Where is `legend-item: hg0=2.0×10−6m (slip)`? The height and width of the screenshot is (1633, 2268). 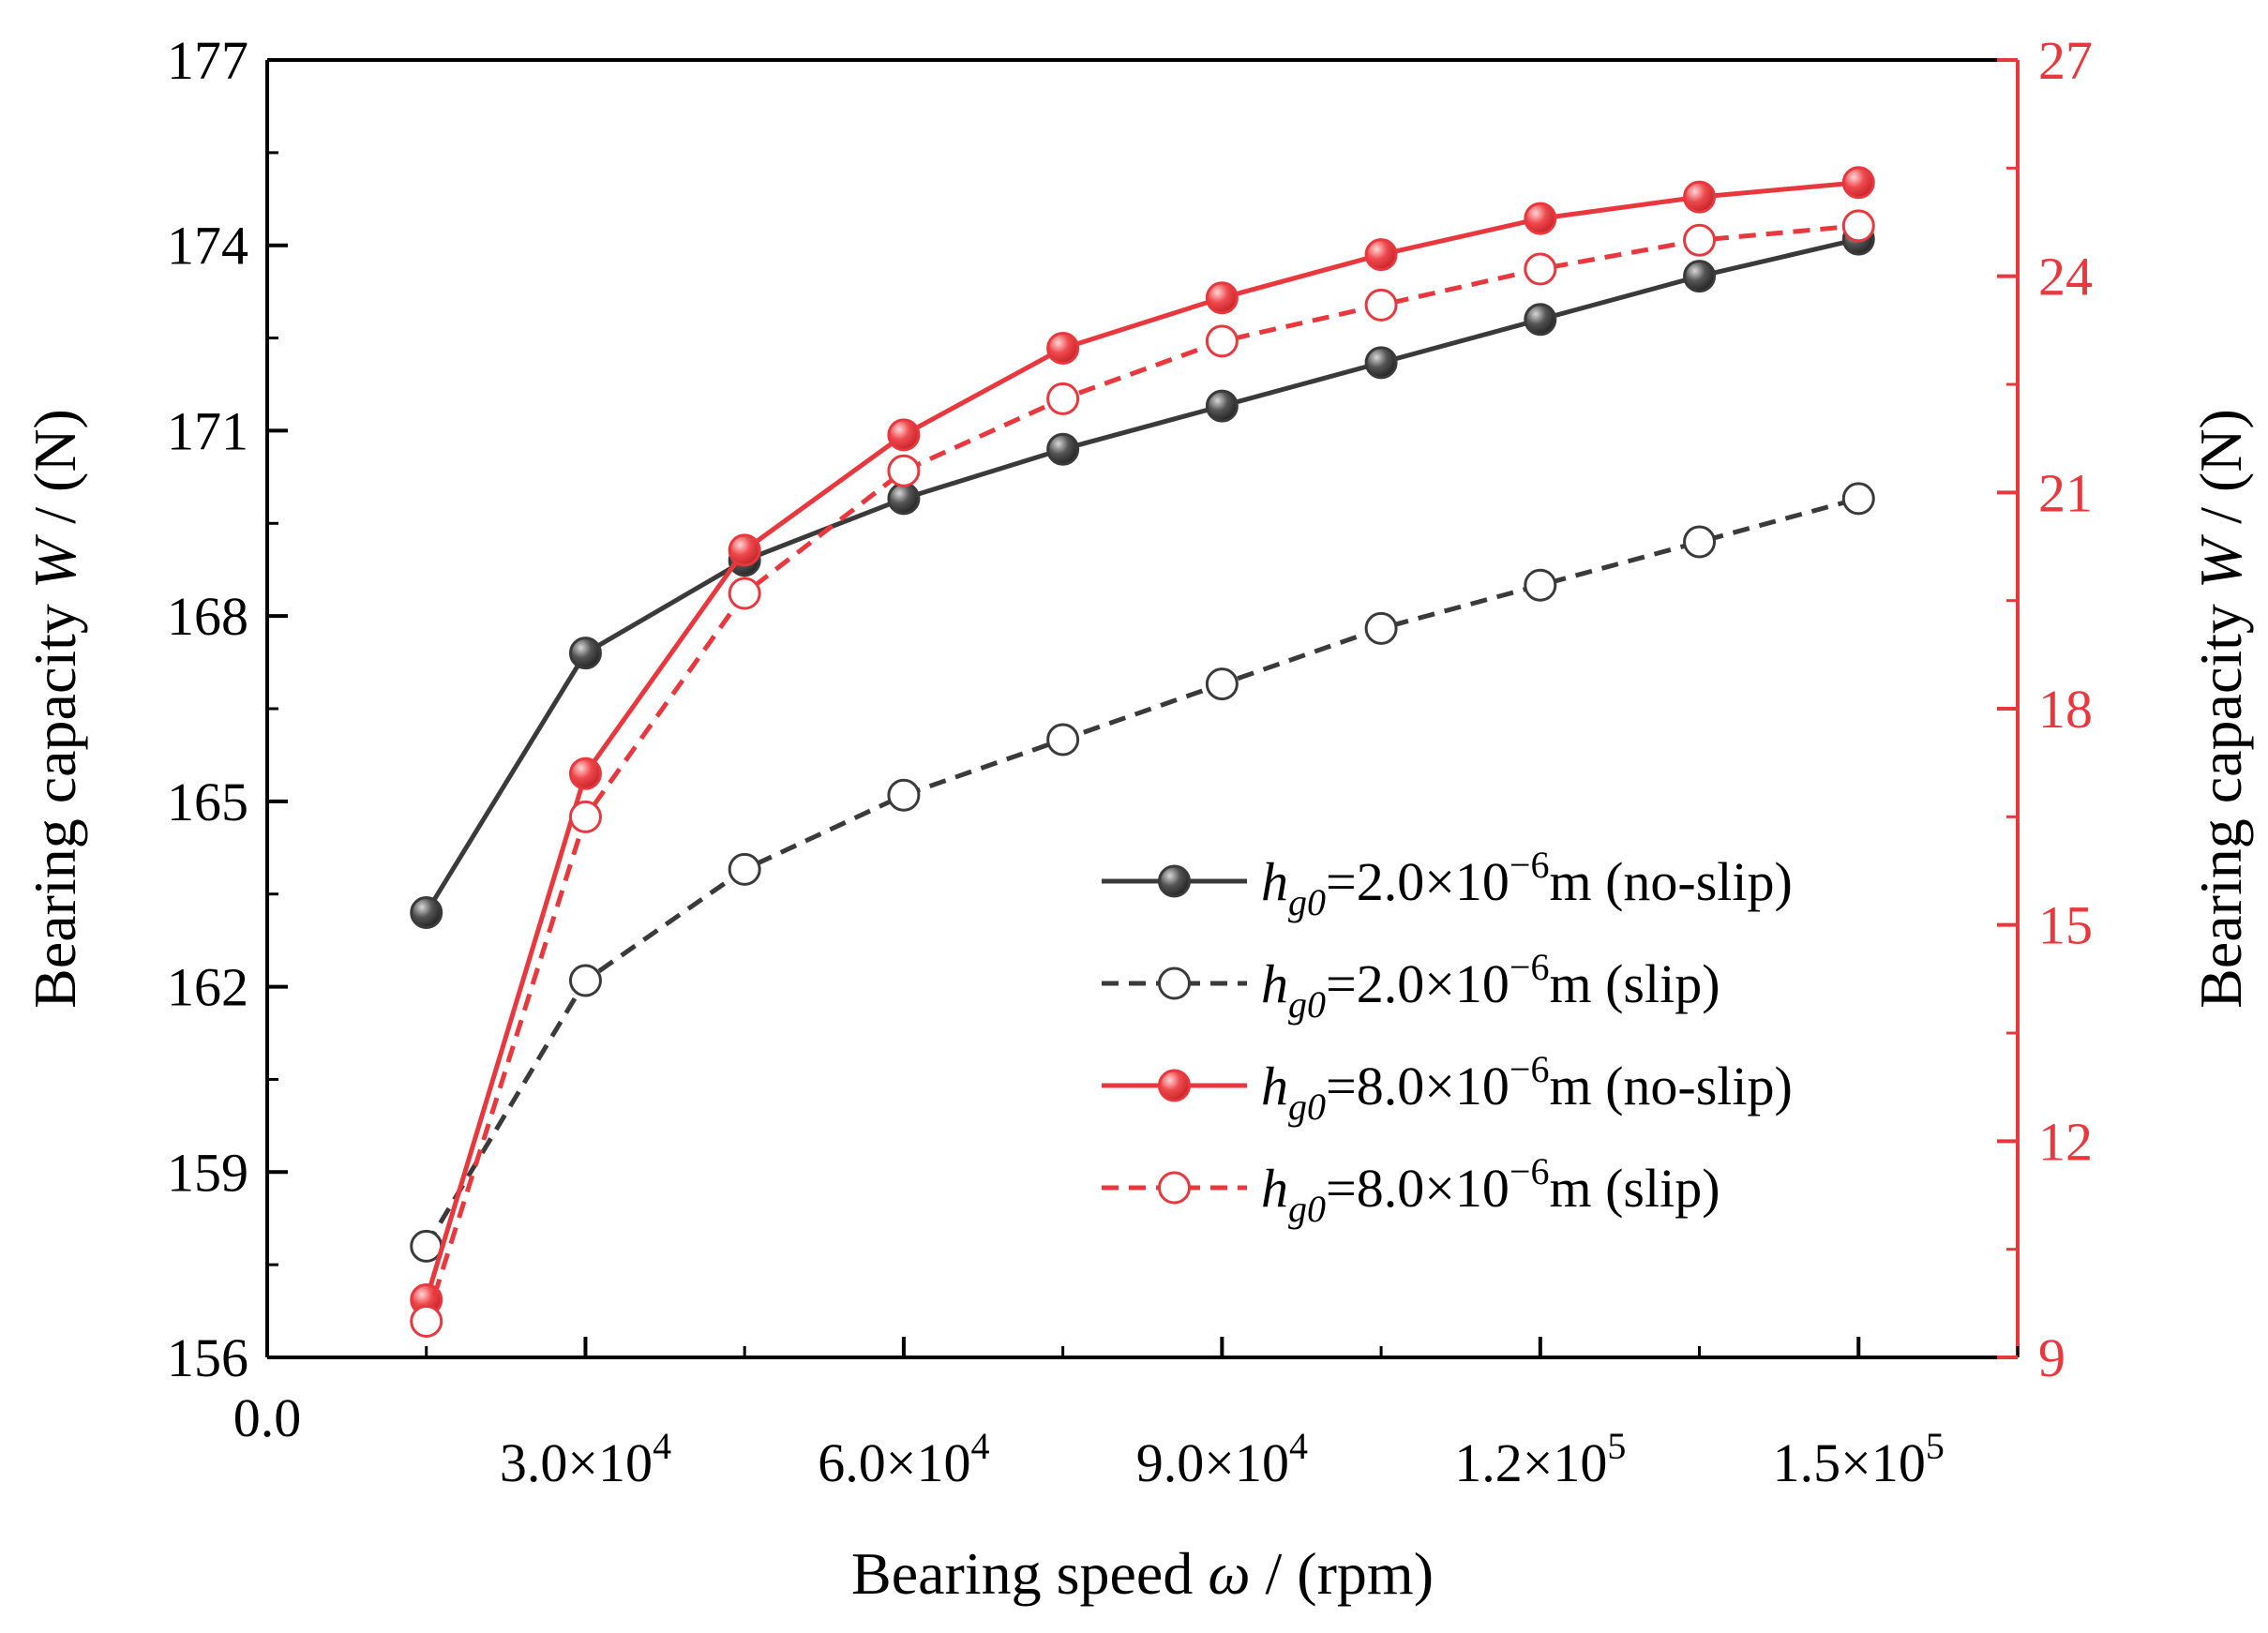
legend-item: hg0=2.0×10−6m (slip) is located at coordinates (1411, 986).